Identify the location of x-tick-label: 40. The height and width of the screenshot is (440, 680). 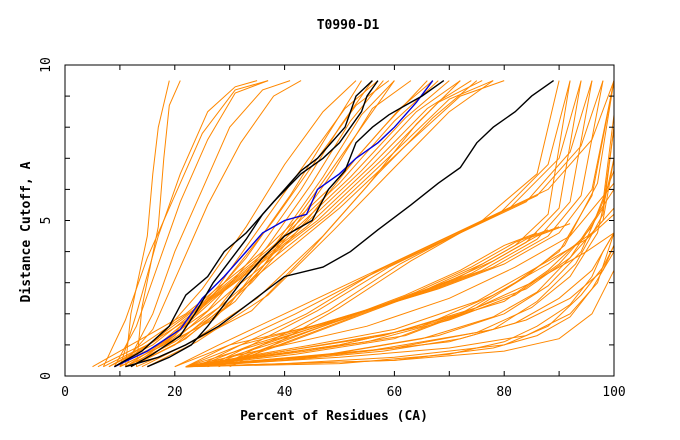
(285, 392).